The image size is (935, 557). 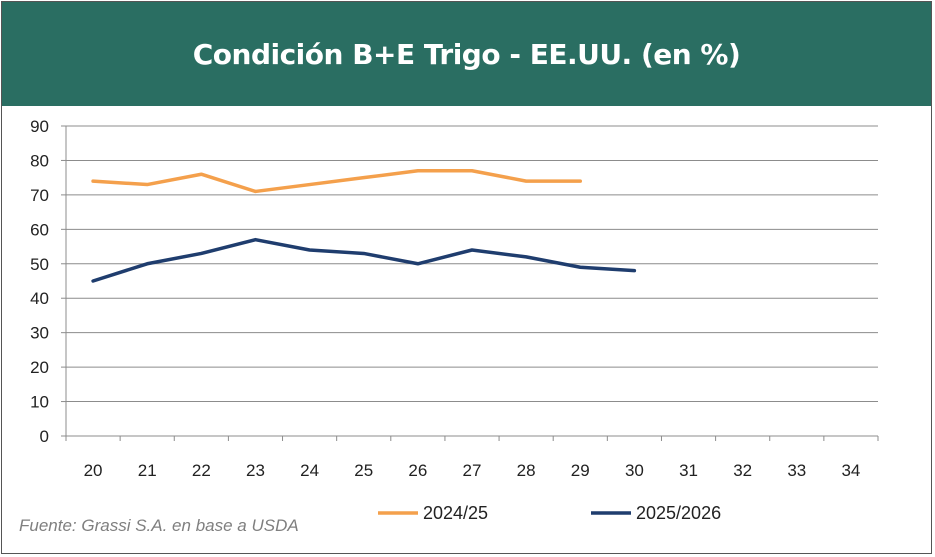 What do you see at coordinates (472, 470) in the screenshot?
I see `x-tick-label: 27` at bounding box center [472, 470].